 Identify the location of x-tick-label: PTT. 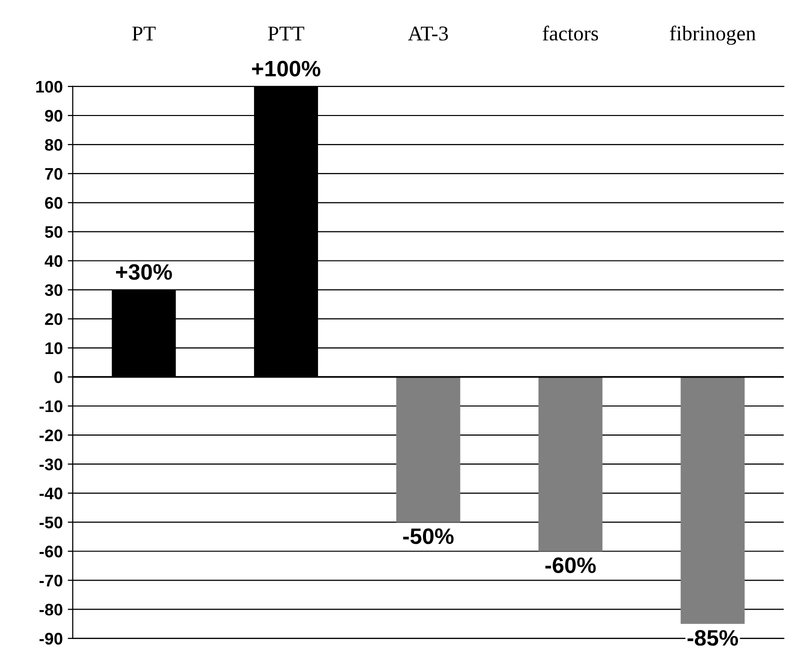
(286, 33).